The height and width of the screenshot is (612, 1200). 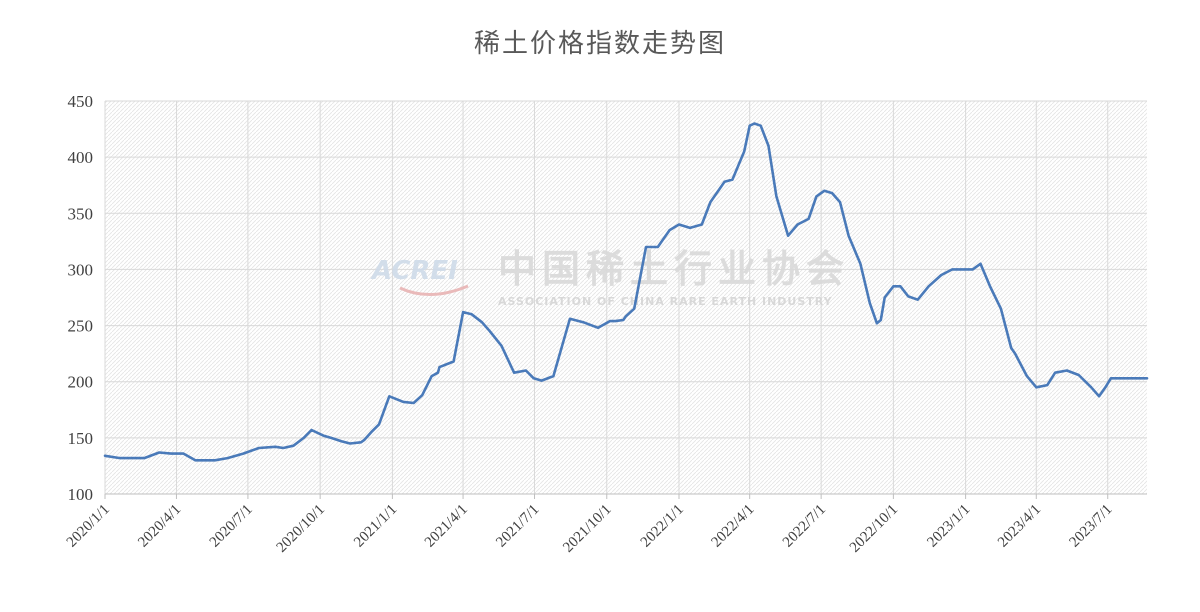 What do you see at coordinates (81, 157) in the screenshot?
I see `y-tick-label: 400` at bounding box center [81, 157].